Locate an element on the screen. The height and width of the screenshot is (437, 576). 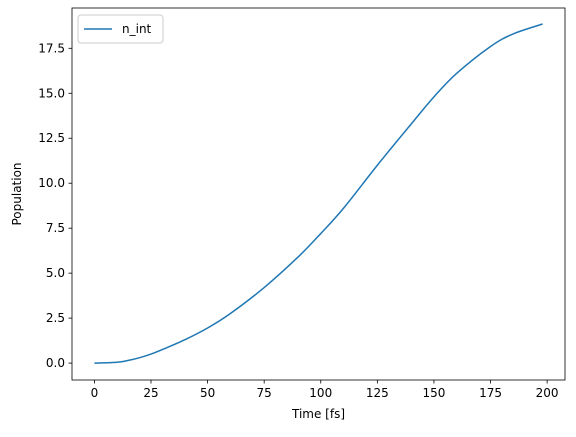
x-tick-label: 50 is located at coordinates (207, 393).